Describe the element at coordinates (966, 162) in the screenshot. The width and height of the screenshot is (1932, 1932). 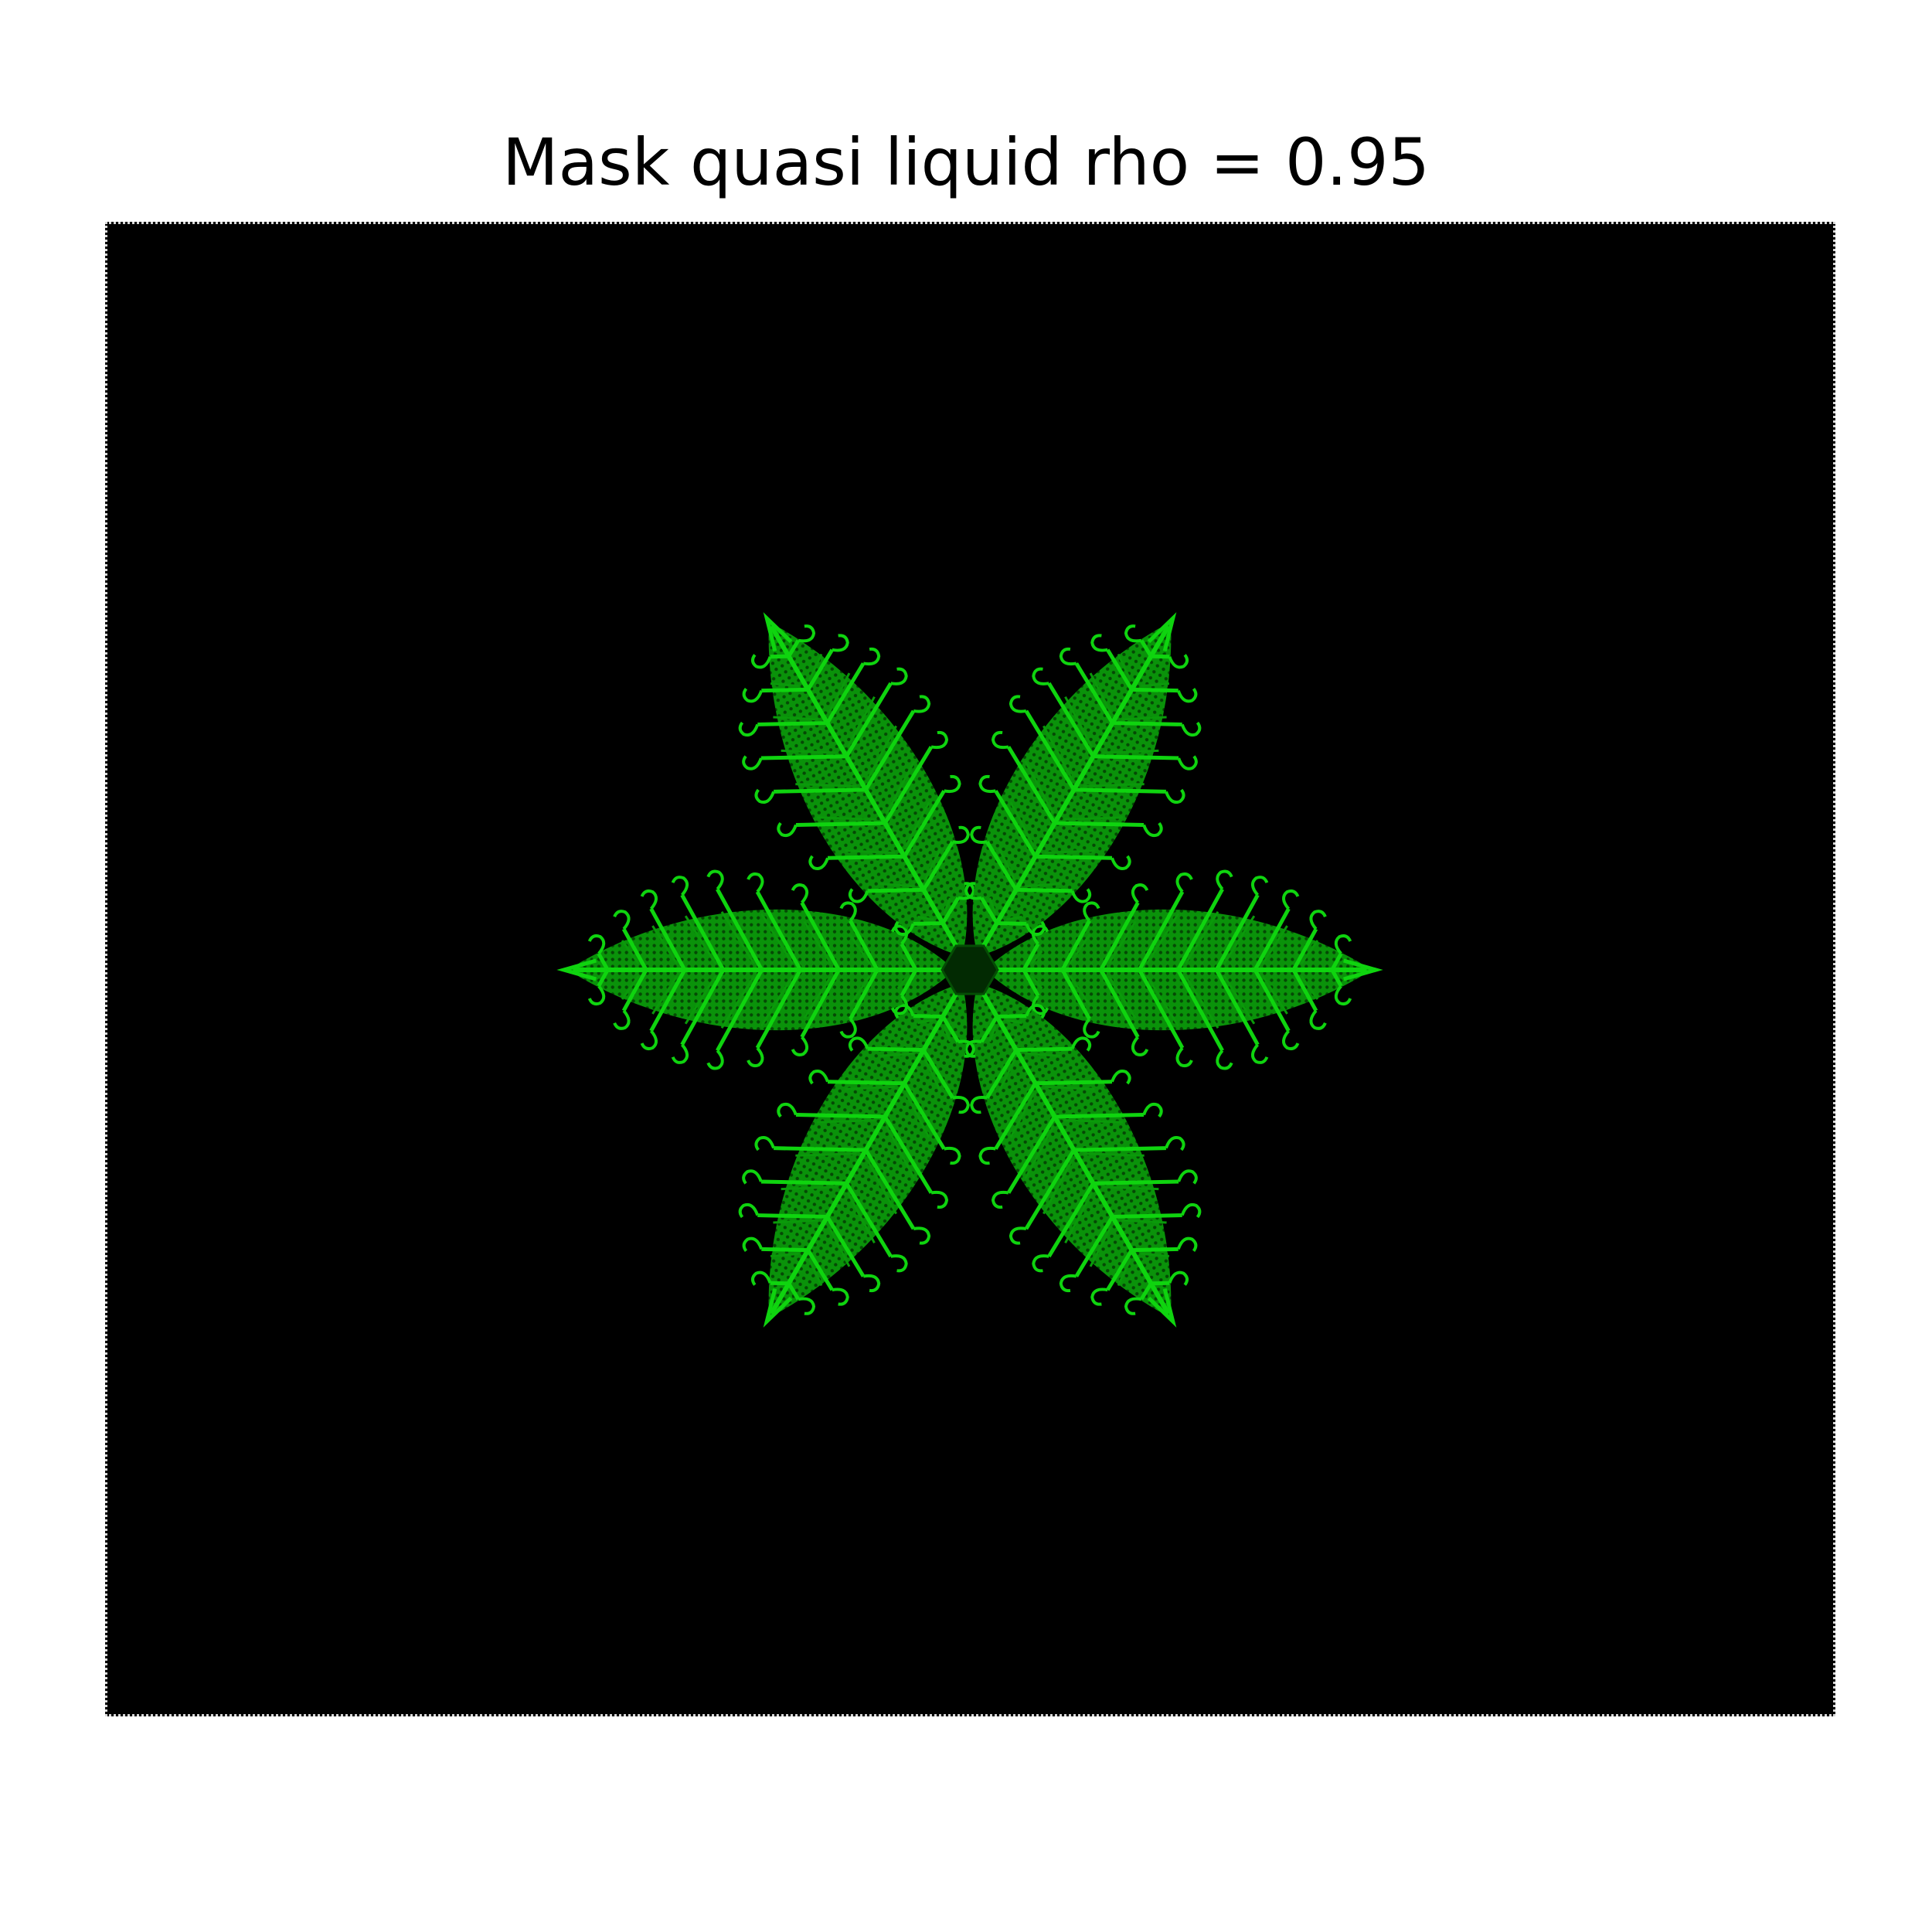
I see `figure-title: Mask quasi liquid rho = 0.95` at that location.